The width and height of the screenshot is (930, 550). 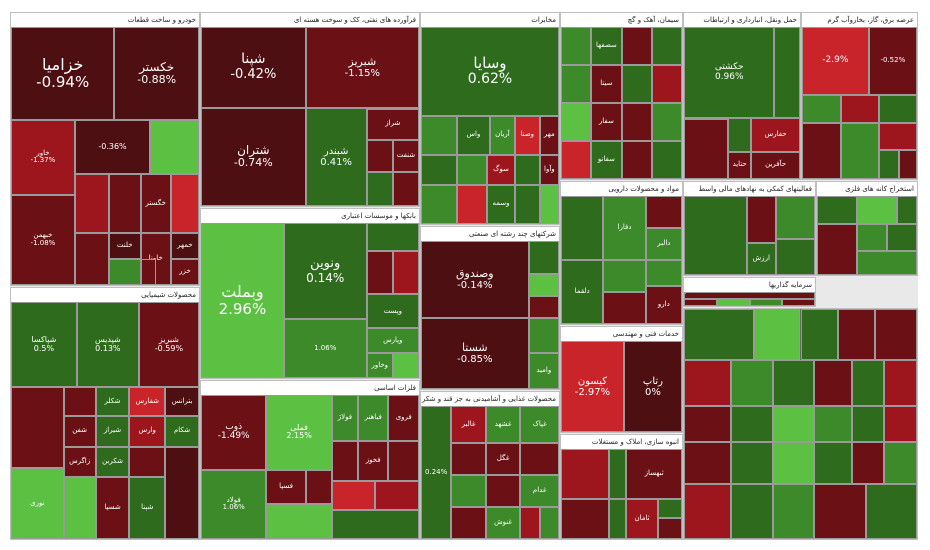 I want to click on sector-title: خودرو و ساخت قطعات, so click(x=105, y=20).